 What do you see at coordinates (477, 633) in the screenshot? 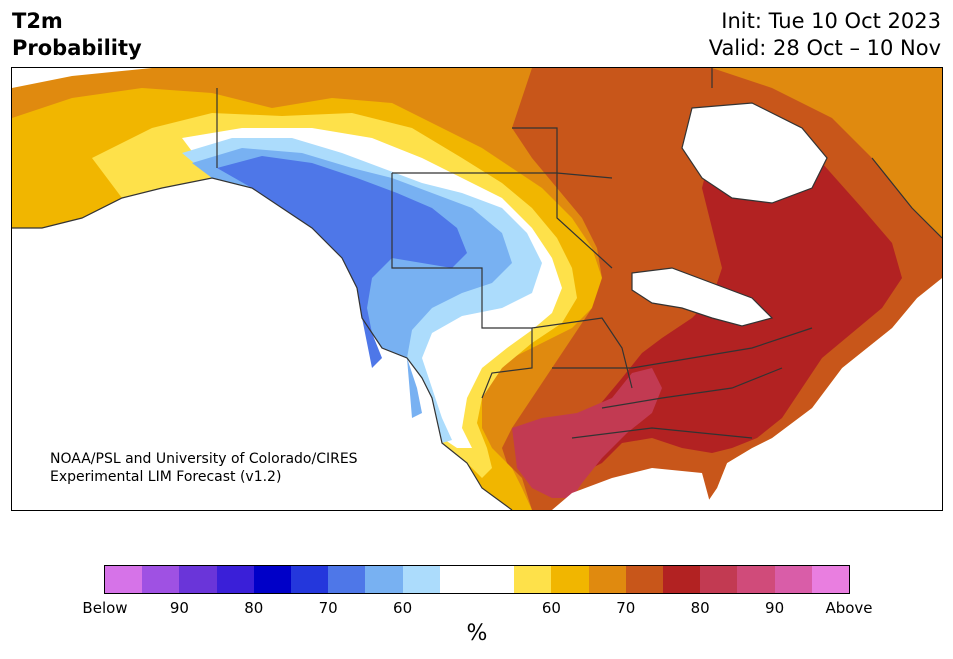
I see `colorbar-unit: %` at bounding box center [477, 633].